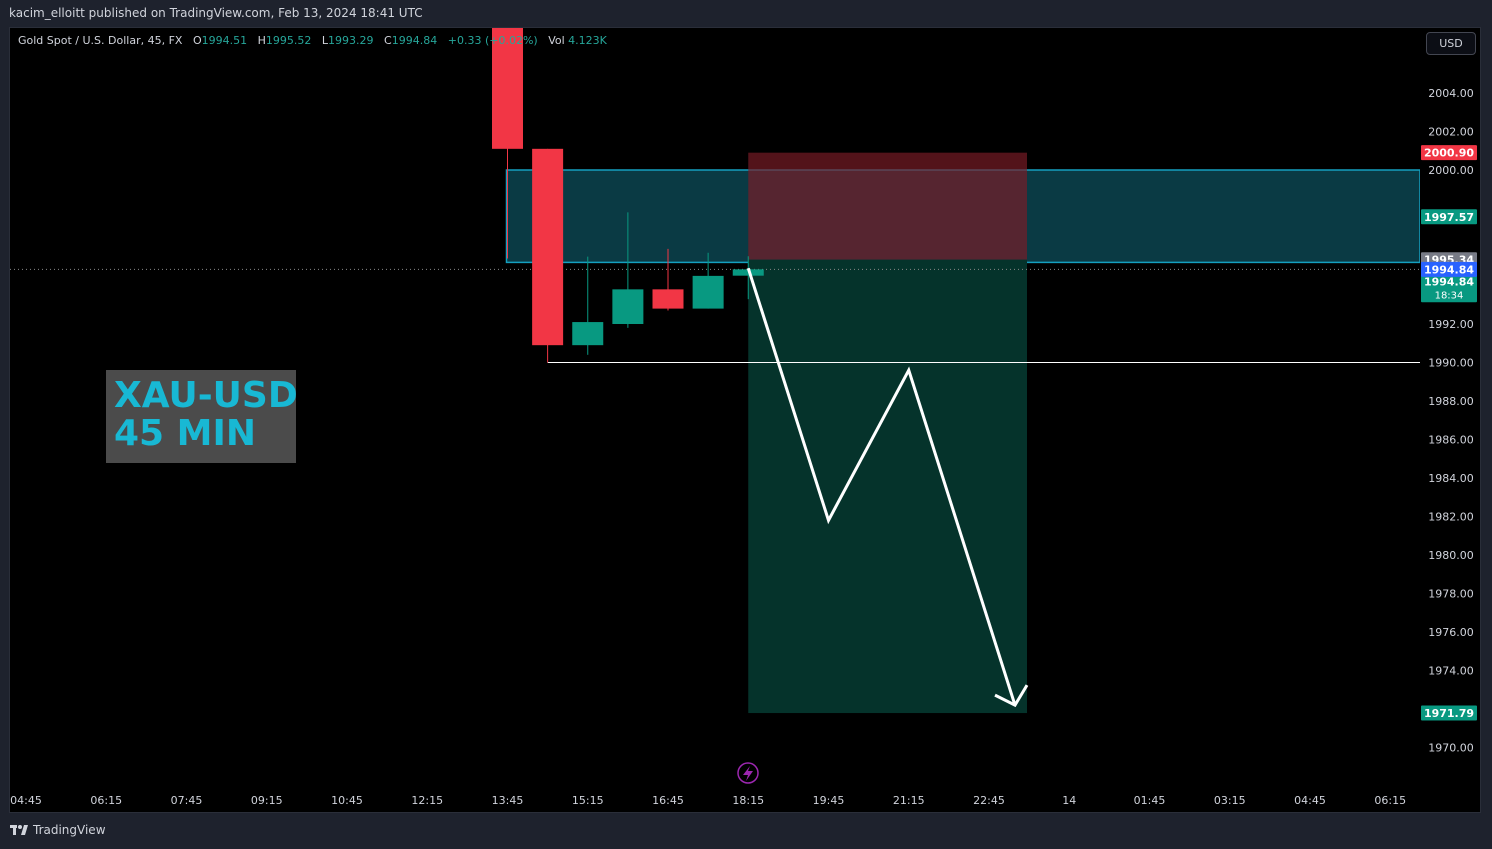 The height and width of the screenshot is (849, 1492). What do you see at coordinates (1451, 401) in the screenshot?
I see `y-tick-label: 1988.00` at bounding box center [1451, 401].